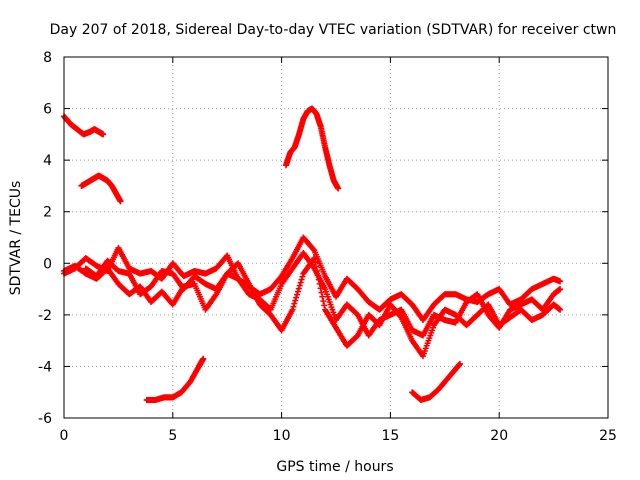 This screenshot has width=640, height=480. What do you see at coordinates (390, 436) in the screenshot?
I see `x-tick-label: 15` at bounding box center [390, 436].